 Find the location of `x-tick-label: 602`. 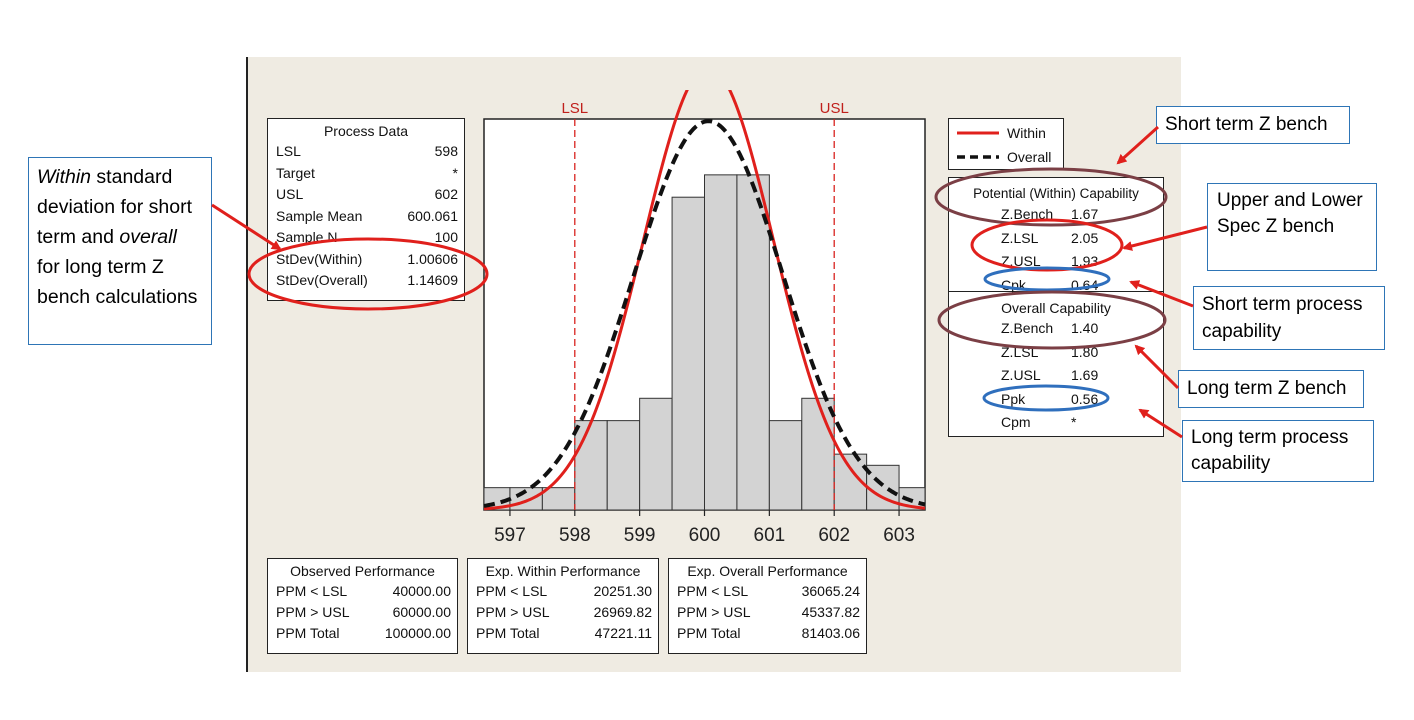

x-tick-label: 602 is located at coordinates (834, 535).